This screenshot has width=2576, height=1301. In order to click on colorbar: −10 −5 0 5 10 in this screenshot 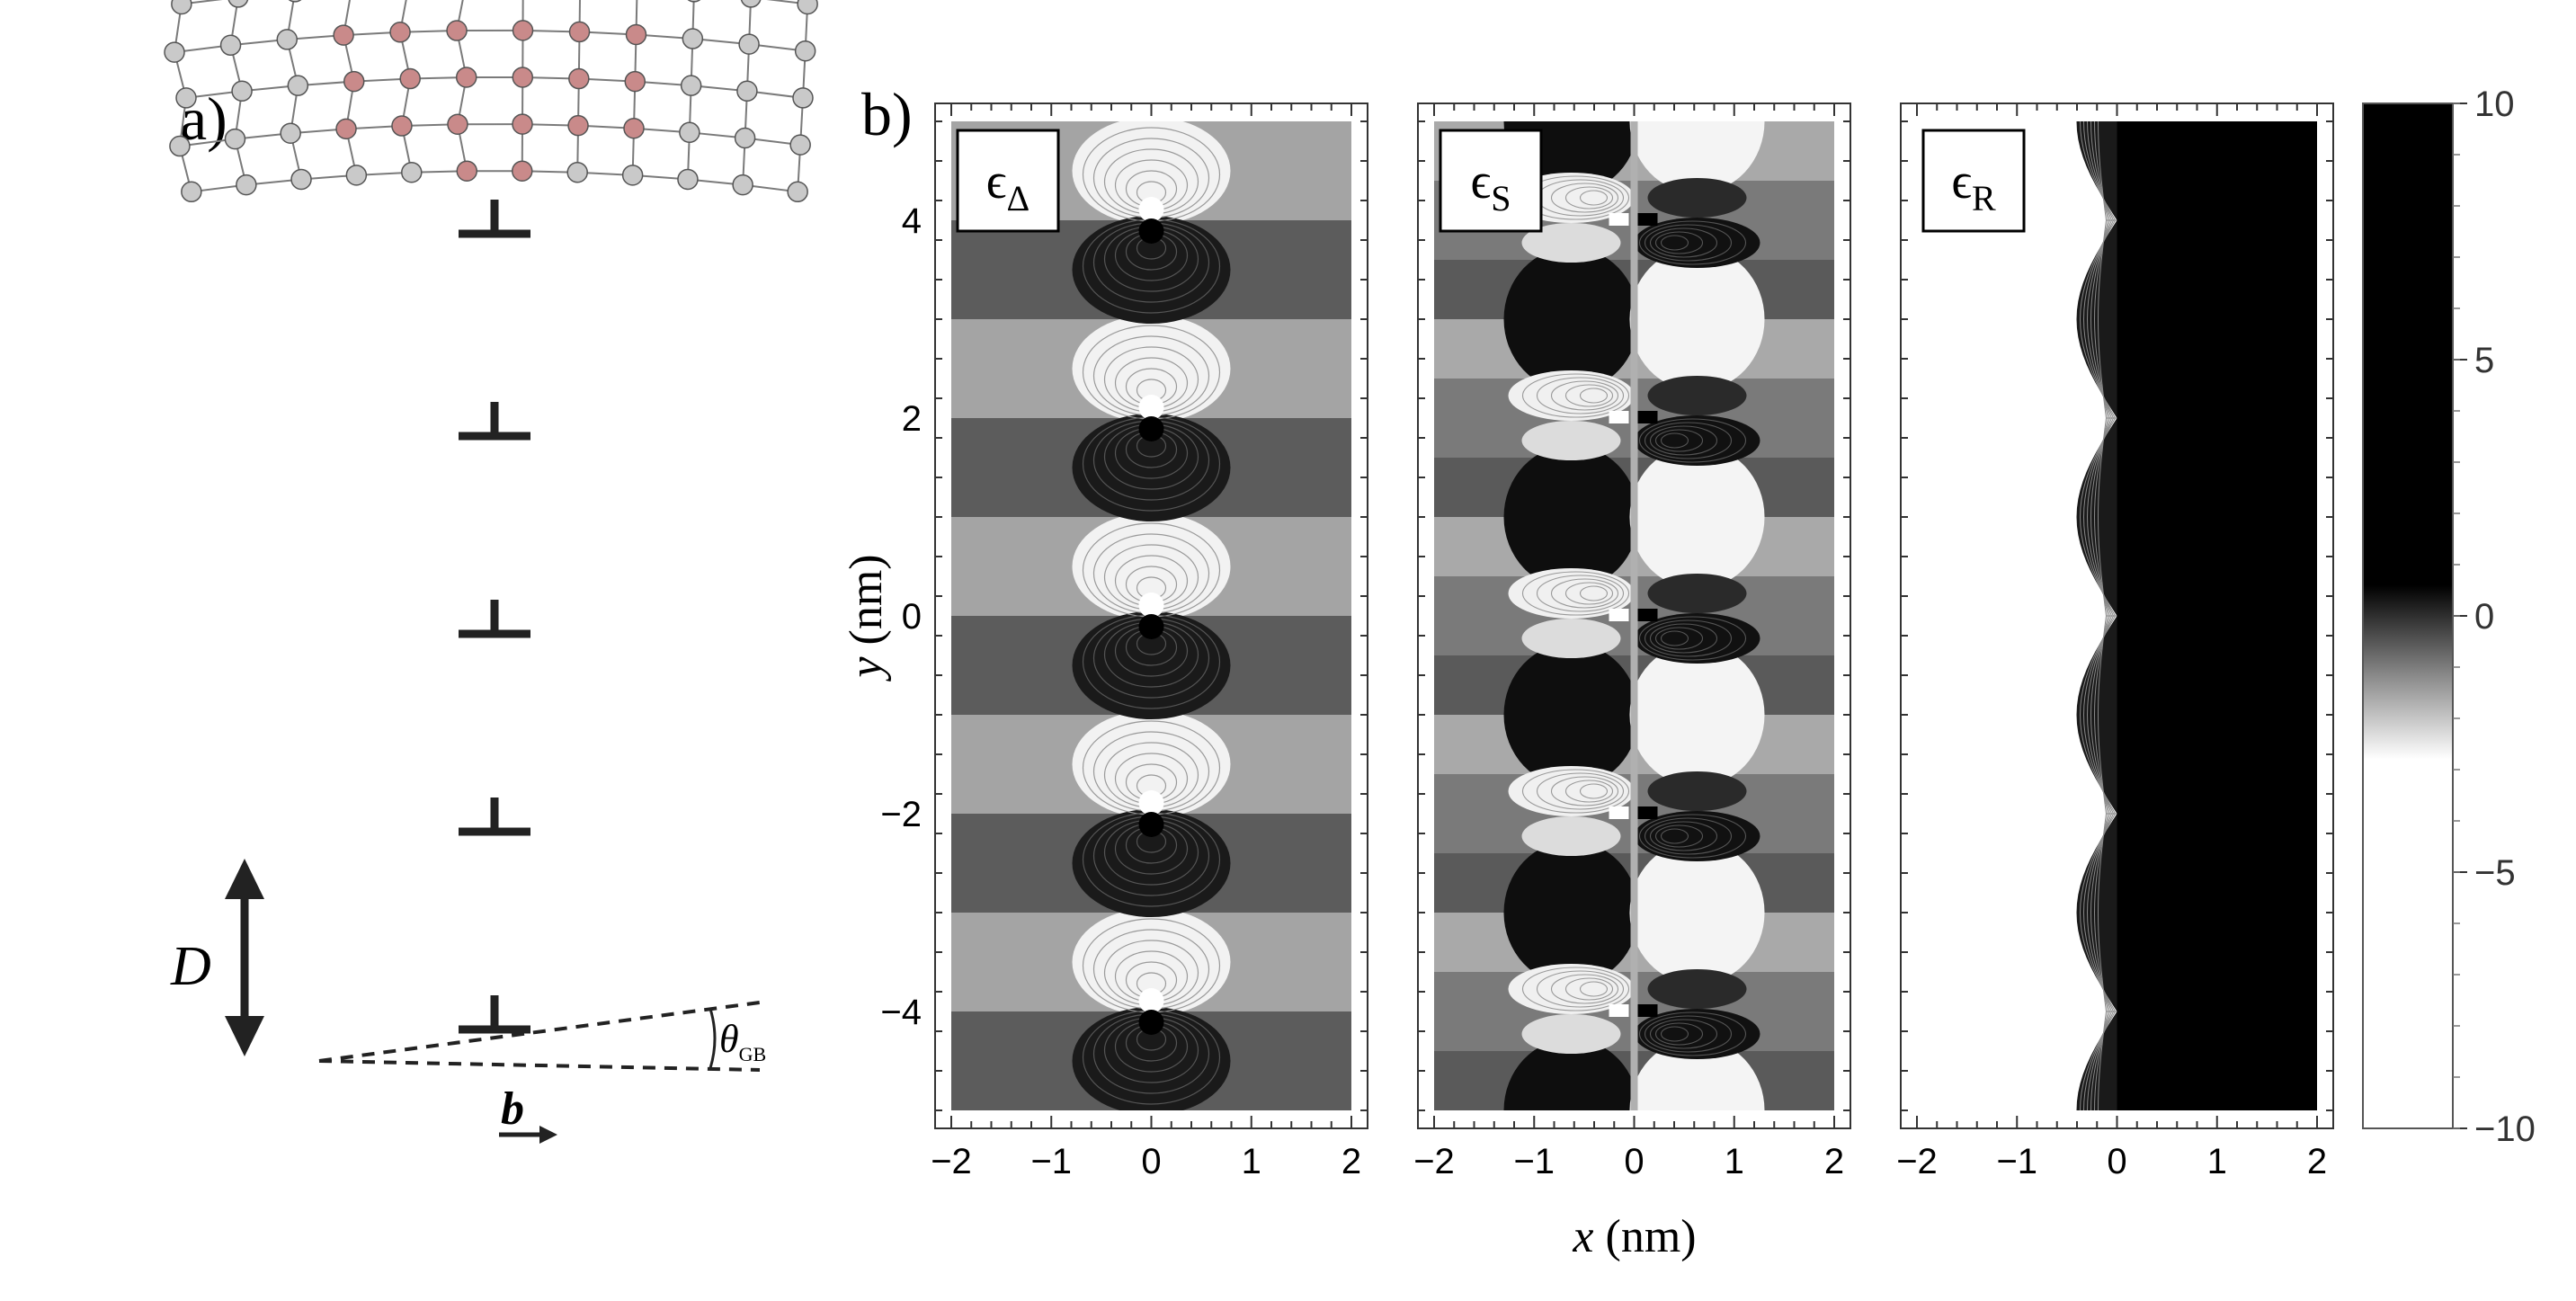, I will do `click(2449, 617)`.